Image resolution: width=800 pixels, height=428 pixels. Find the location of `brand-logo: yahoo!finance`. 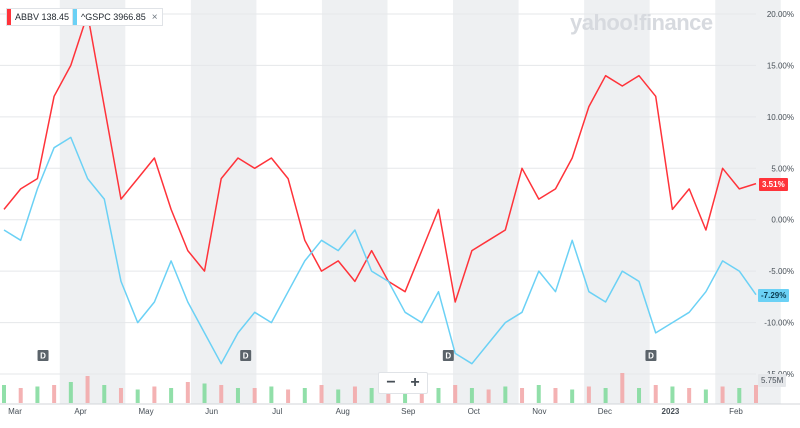

brand-logo: yahoo!finance is located at coordinates (641, 22).